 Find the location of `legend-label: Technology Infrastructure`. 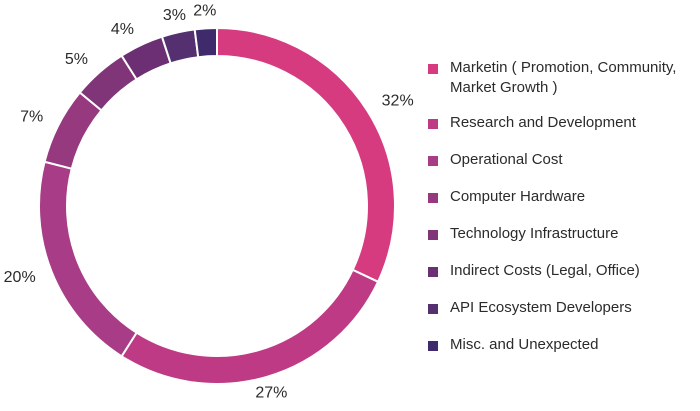

legend-label: Technology Infrastructure is located at coordinates (534, 233).